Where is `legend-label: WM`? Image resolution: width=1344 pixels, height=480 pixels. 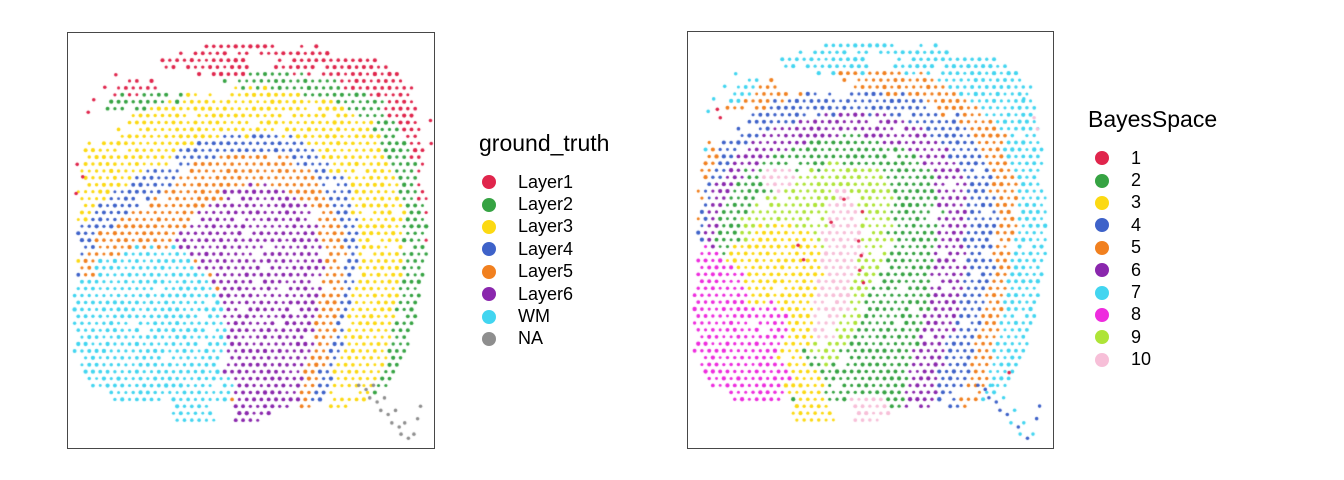 legend-label: WM is located at coordinates (534, 316).